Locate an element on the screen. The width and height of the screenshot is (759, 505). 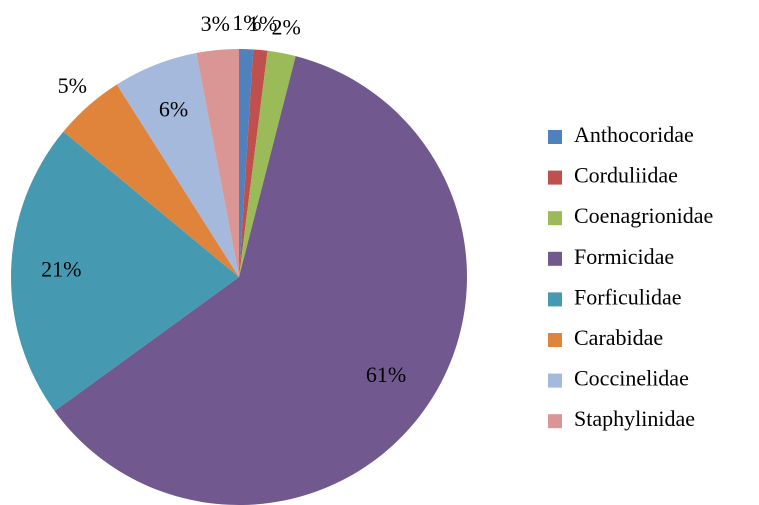
data-label: 21% is located at coordinates (61, 268).